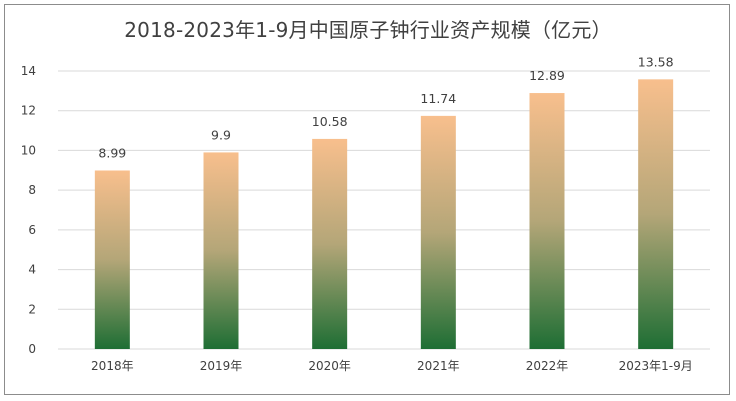  I want to click on y-tick-label: 12, so click(28, 111).